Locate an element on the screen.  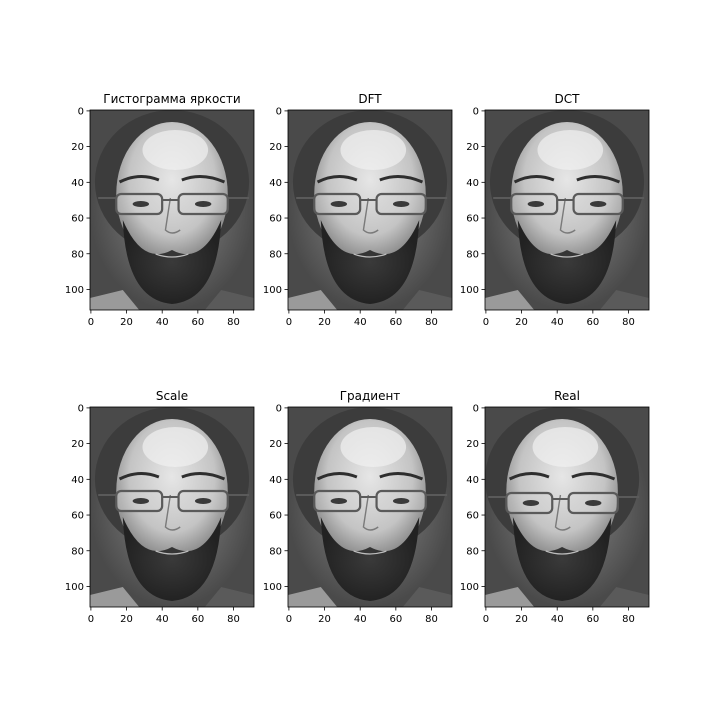
chart-panel: DFT 0 20 40 60 80 0 20 40 60 80 100 is located at coordinates (358, 210).